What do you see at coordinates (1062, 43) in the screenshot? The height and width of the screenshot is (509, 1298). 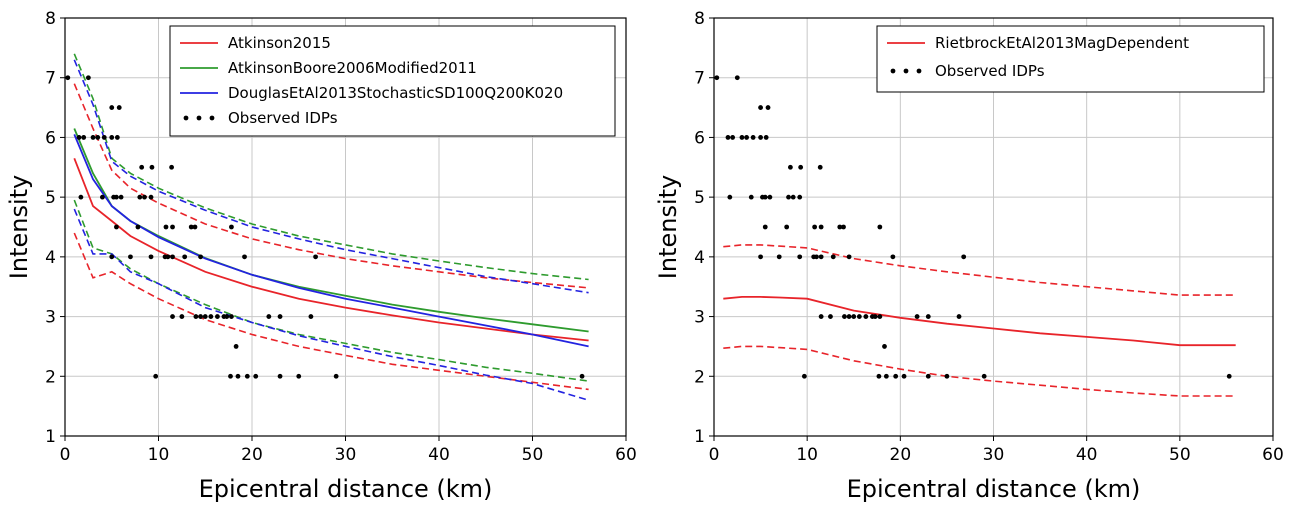 I see `legend-label: RietbrockEtAl2013MagDependent` at bounding box center [1062, 43].